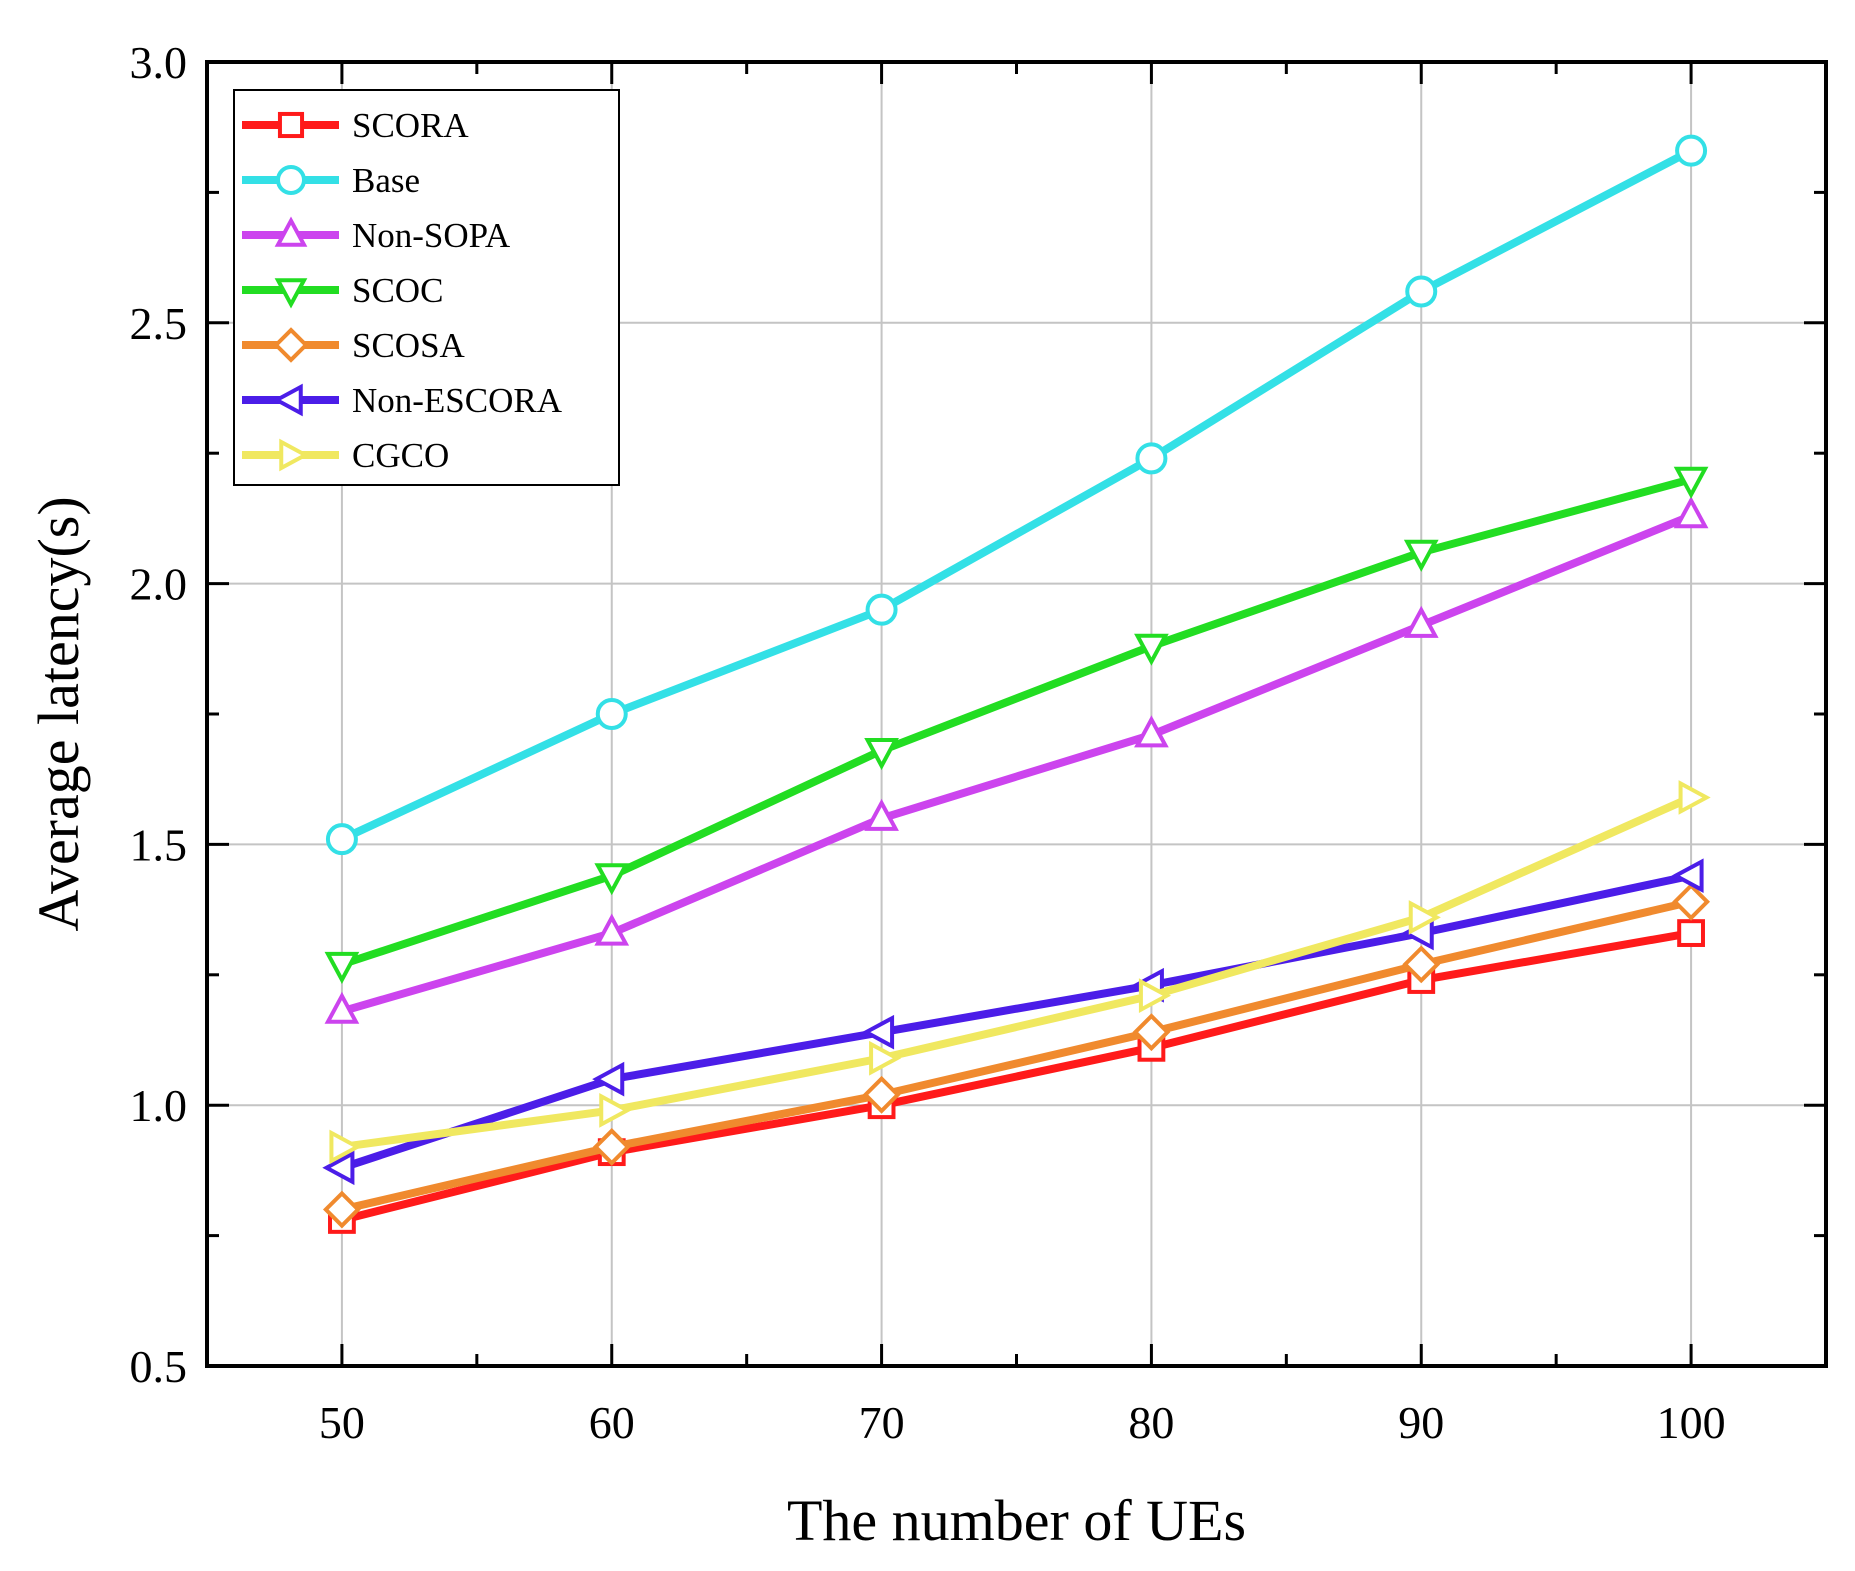 This screenshot has width=1855, height=1571. I want to click on x-tick-label: 50, so click(342, 1422).